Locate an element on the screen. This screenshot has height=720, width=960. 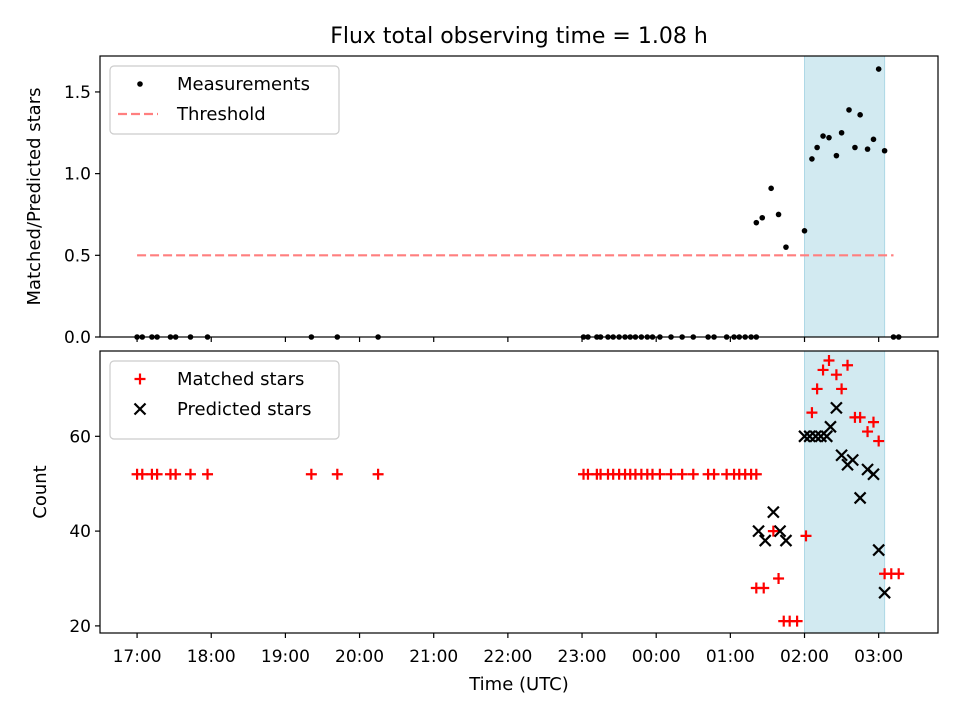
y-tick-label: 0.5 is located at coordinates (77, 256).